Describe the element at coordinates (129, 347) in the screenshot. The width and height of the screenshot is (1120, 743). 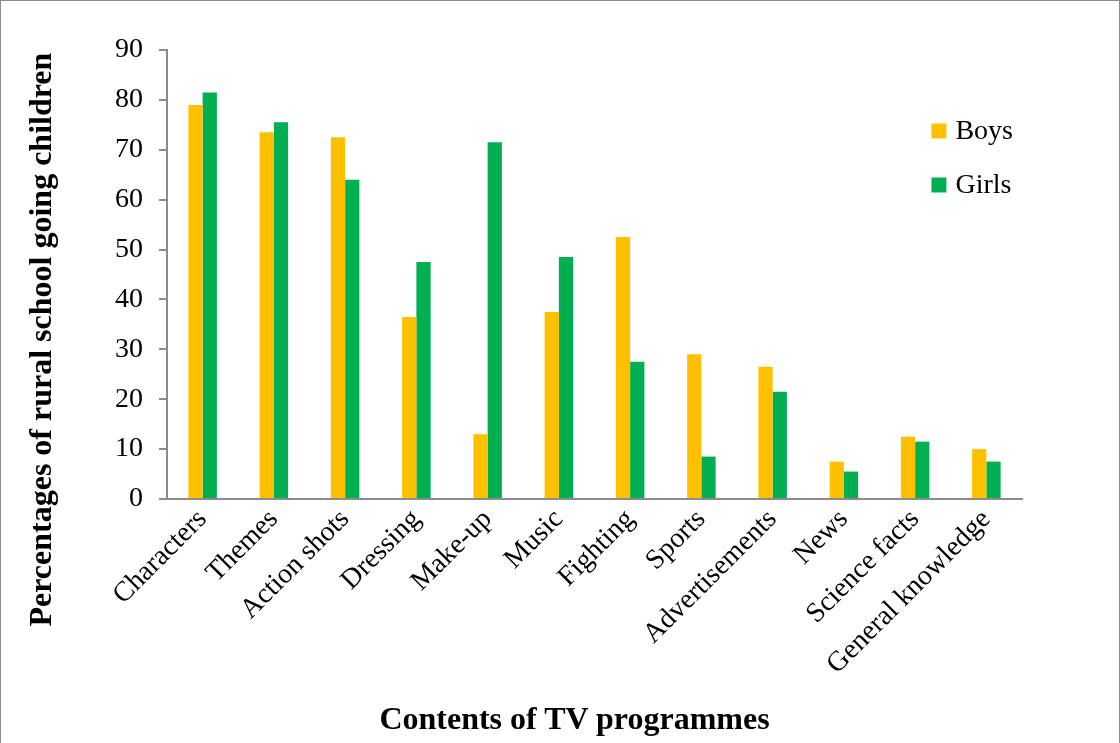
I see `y-tick-label: 30` at that location.